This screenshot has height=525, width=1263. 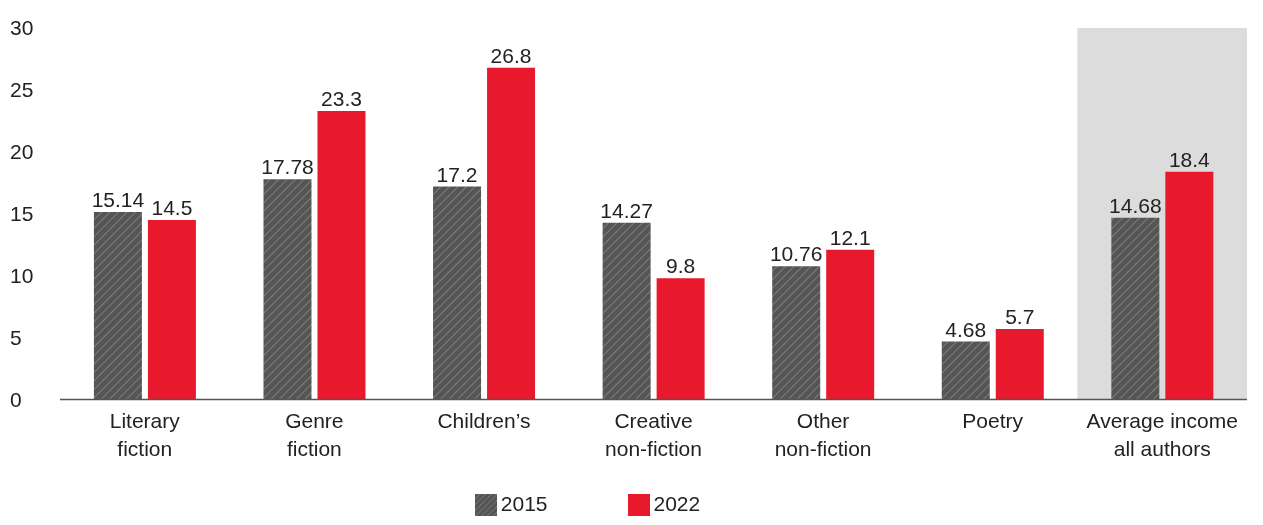 What do you see at coordinates (22, 28) in the screenshot?
I see `y-tick-label: 30` at bounding box center [22, 28].